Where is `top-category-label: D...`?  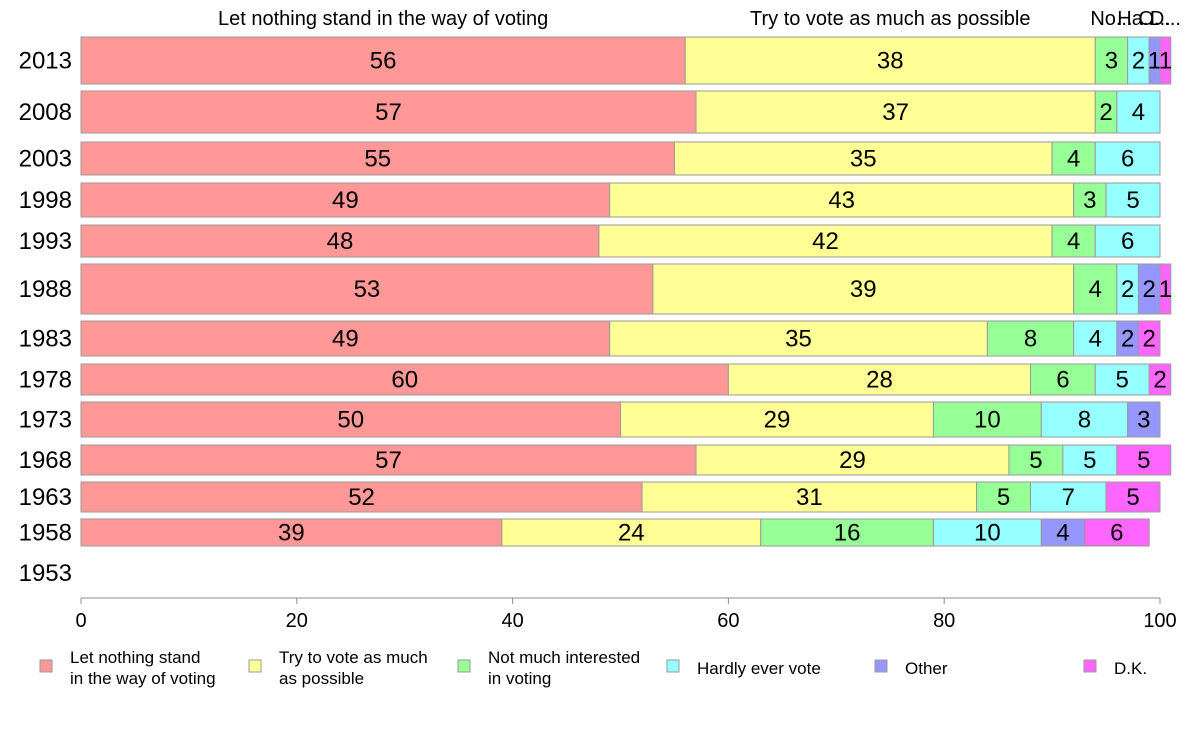
top-category-label: D... is located at coordinates (1165, 19).